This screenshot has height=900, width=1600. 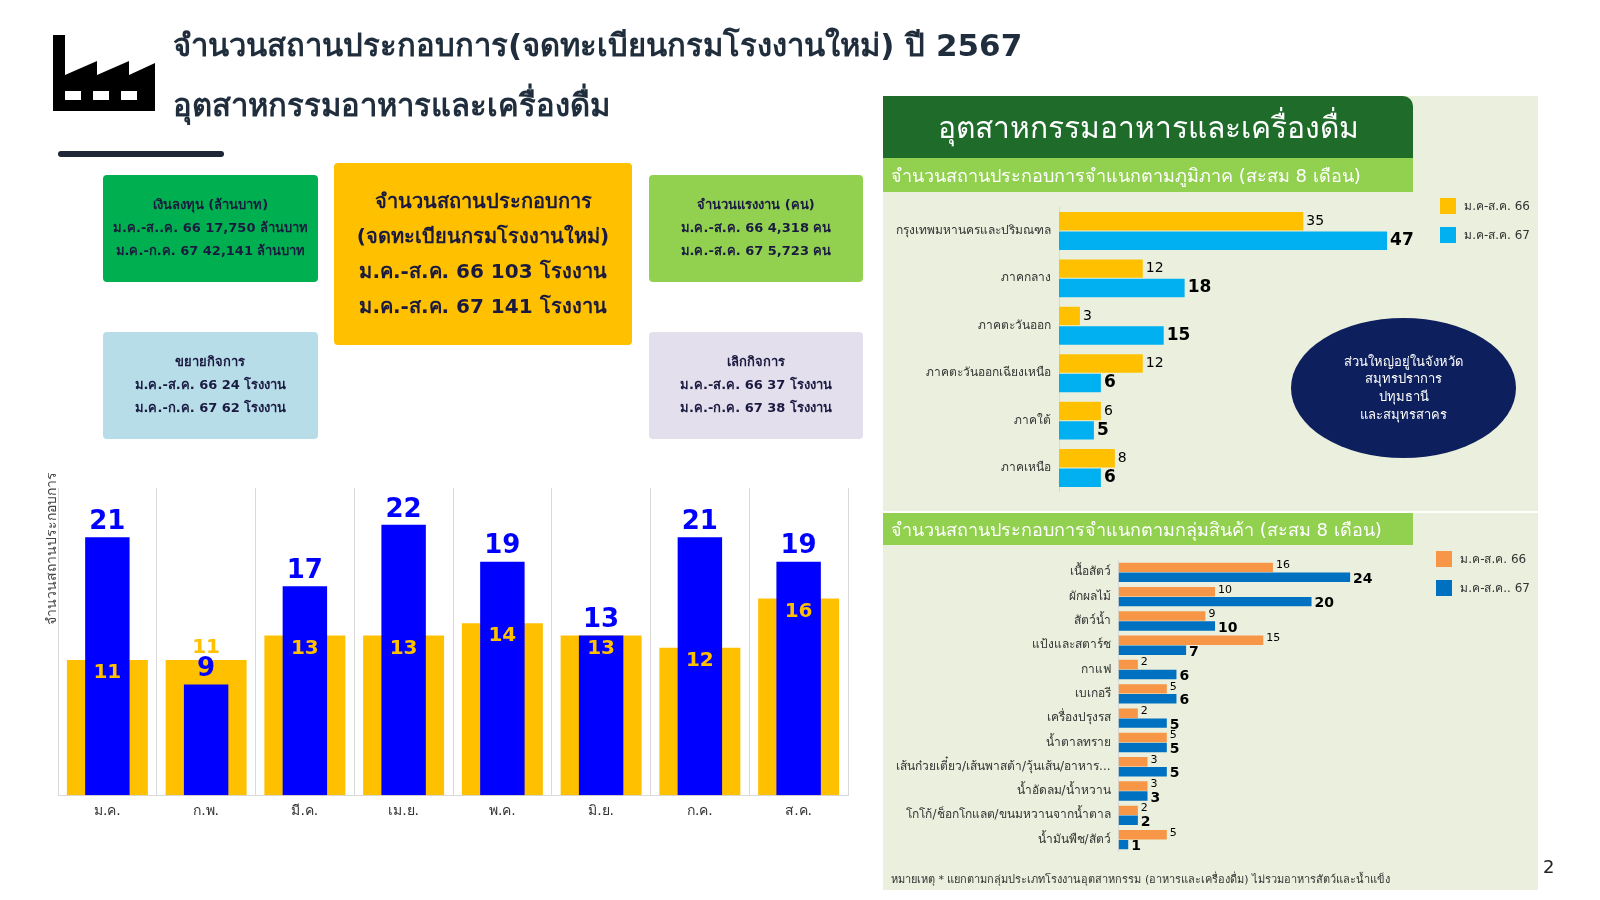 I want to click on x-tick-label: ม.ค., so click(x=107, y=810).